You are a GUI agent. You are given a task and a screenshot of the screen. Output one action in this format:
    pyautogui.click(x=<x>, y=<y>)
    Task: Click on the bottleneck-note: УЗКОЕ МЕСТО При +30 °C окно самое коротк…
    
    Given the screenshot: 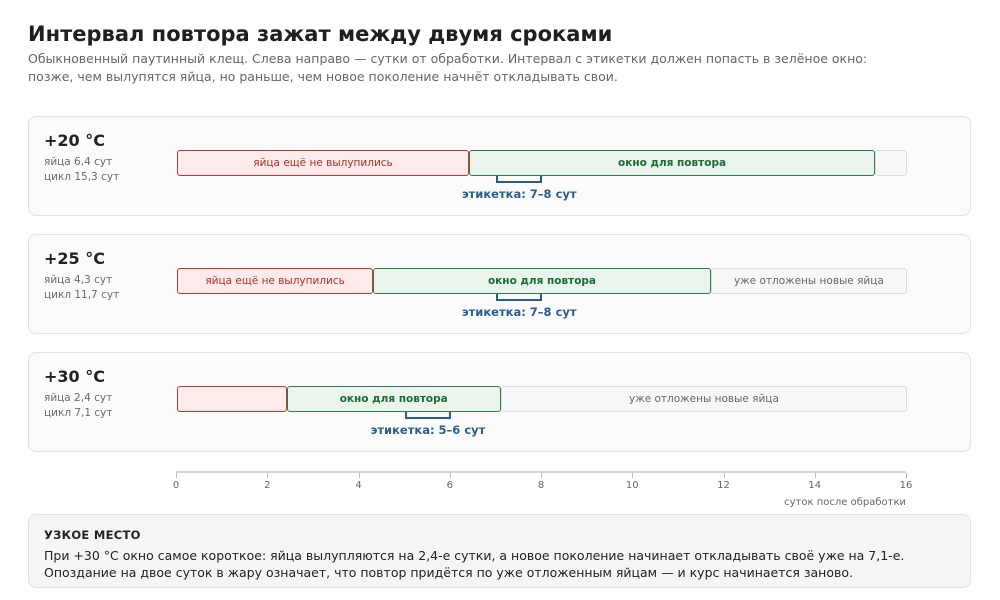 What is the action you would take?
    pyautogui.click(x=499, y=551)
    